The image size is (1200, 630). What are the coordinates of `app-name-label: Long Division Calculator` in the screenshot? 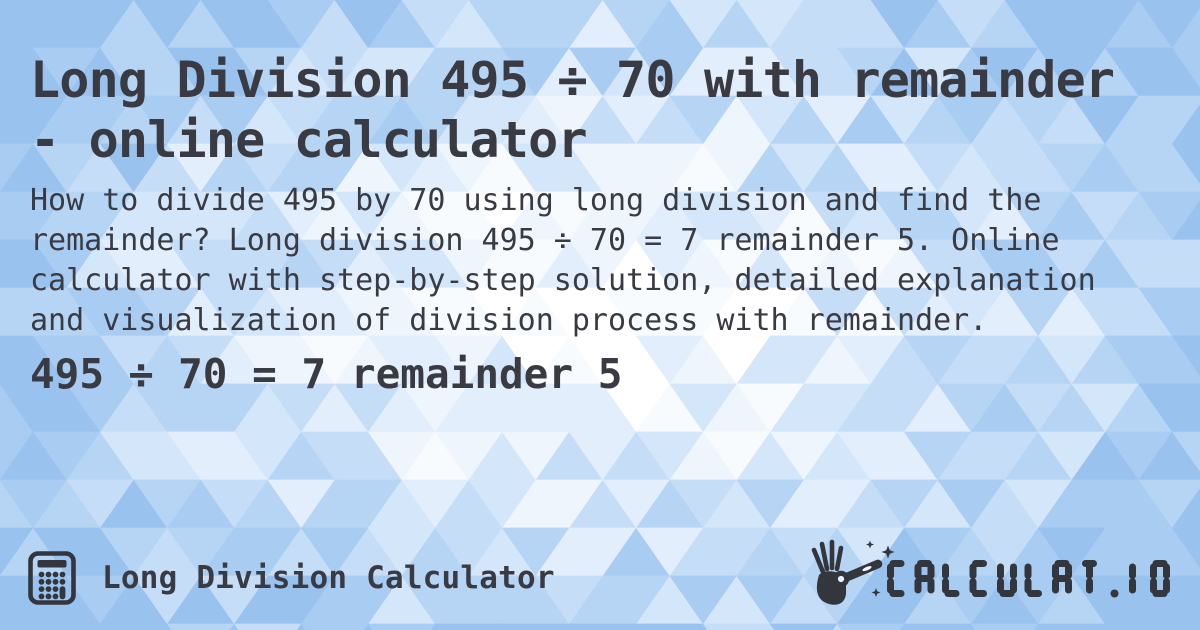 It's located at (328, 578).